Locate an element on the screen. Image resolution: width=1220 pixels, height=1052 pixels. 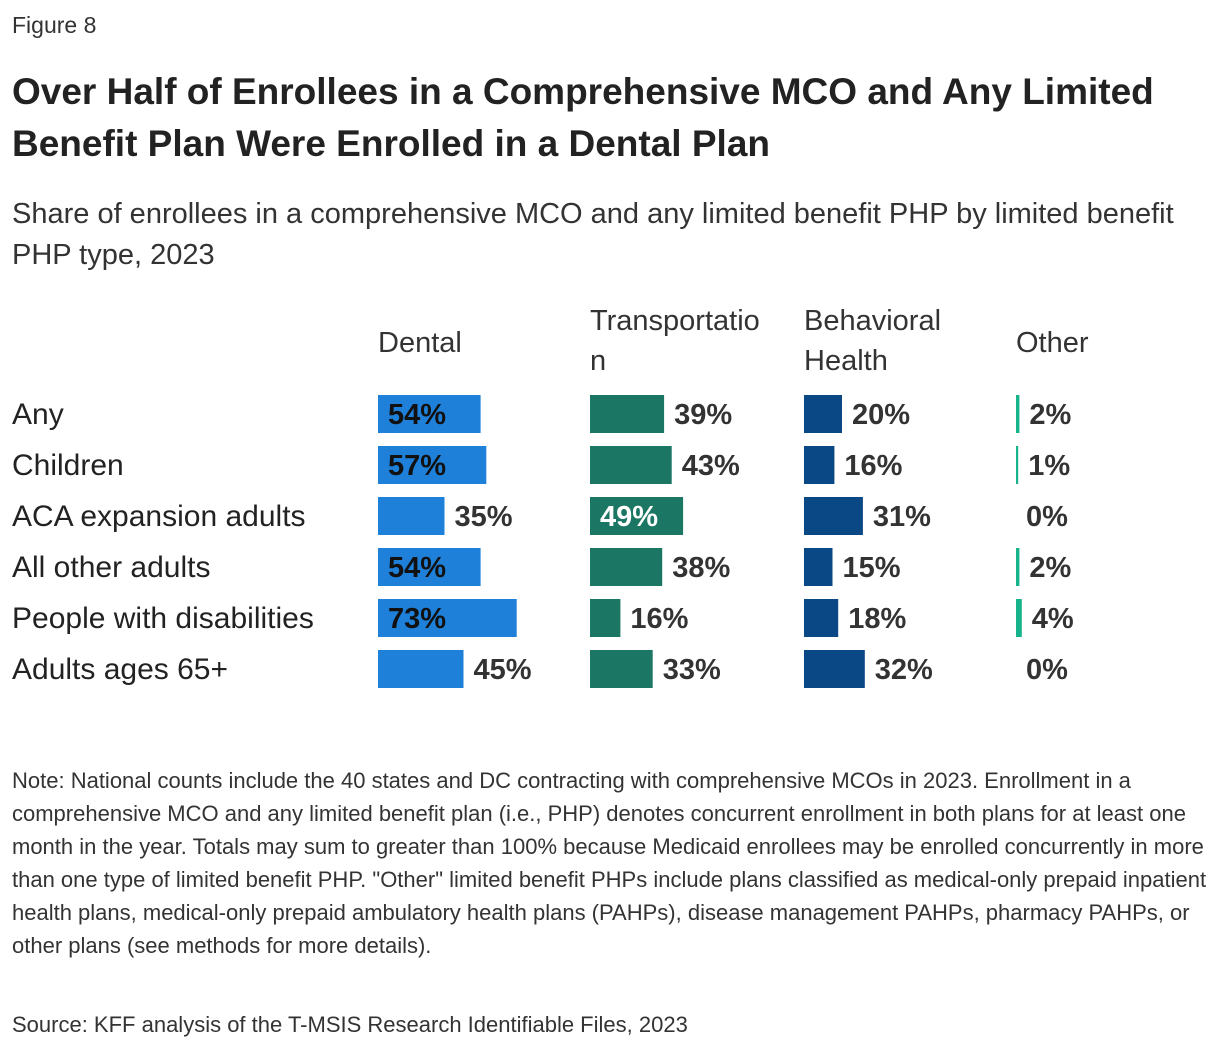
bar-transportation-people-with-disabilities is located at coordinates (605, 618).